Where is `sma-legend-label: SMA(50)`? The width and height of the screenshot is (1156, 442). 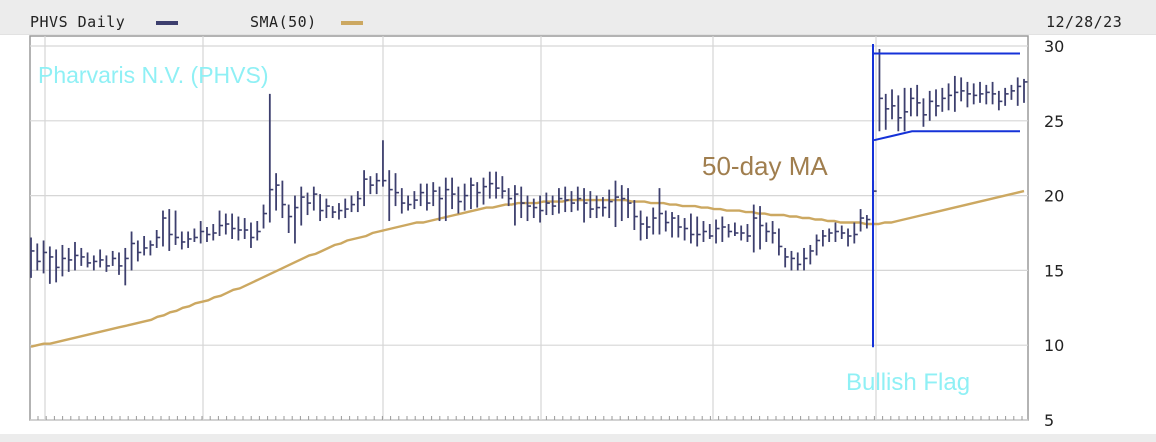
sma-legend-label: SMA(50) is located at coordinates (283, 22).